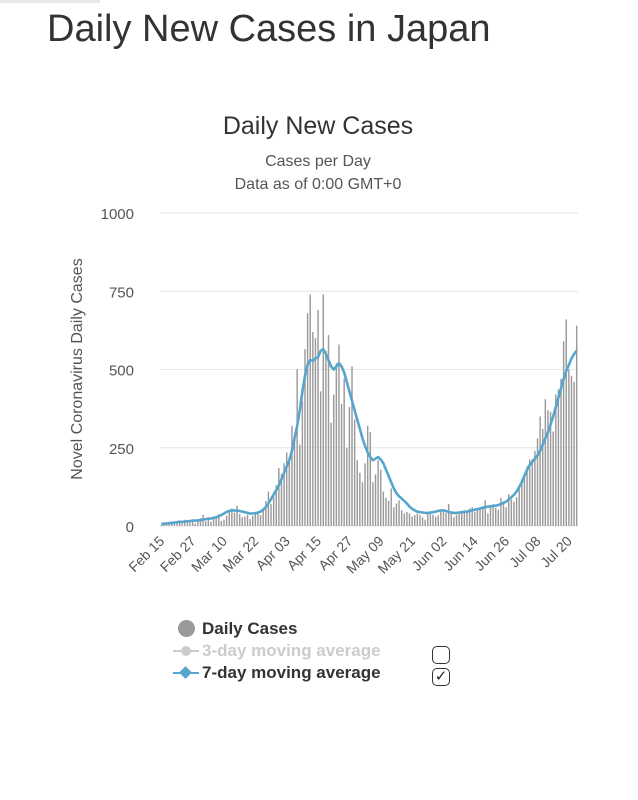 This screenshot has width=638, height=800. Describe the element at coordinates (441, 655) in the screenshot. I see `3-day-average-checkbox` at that location.